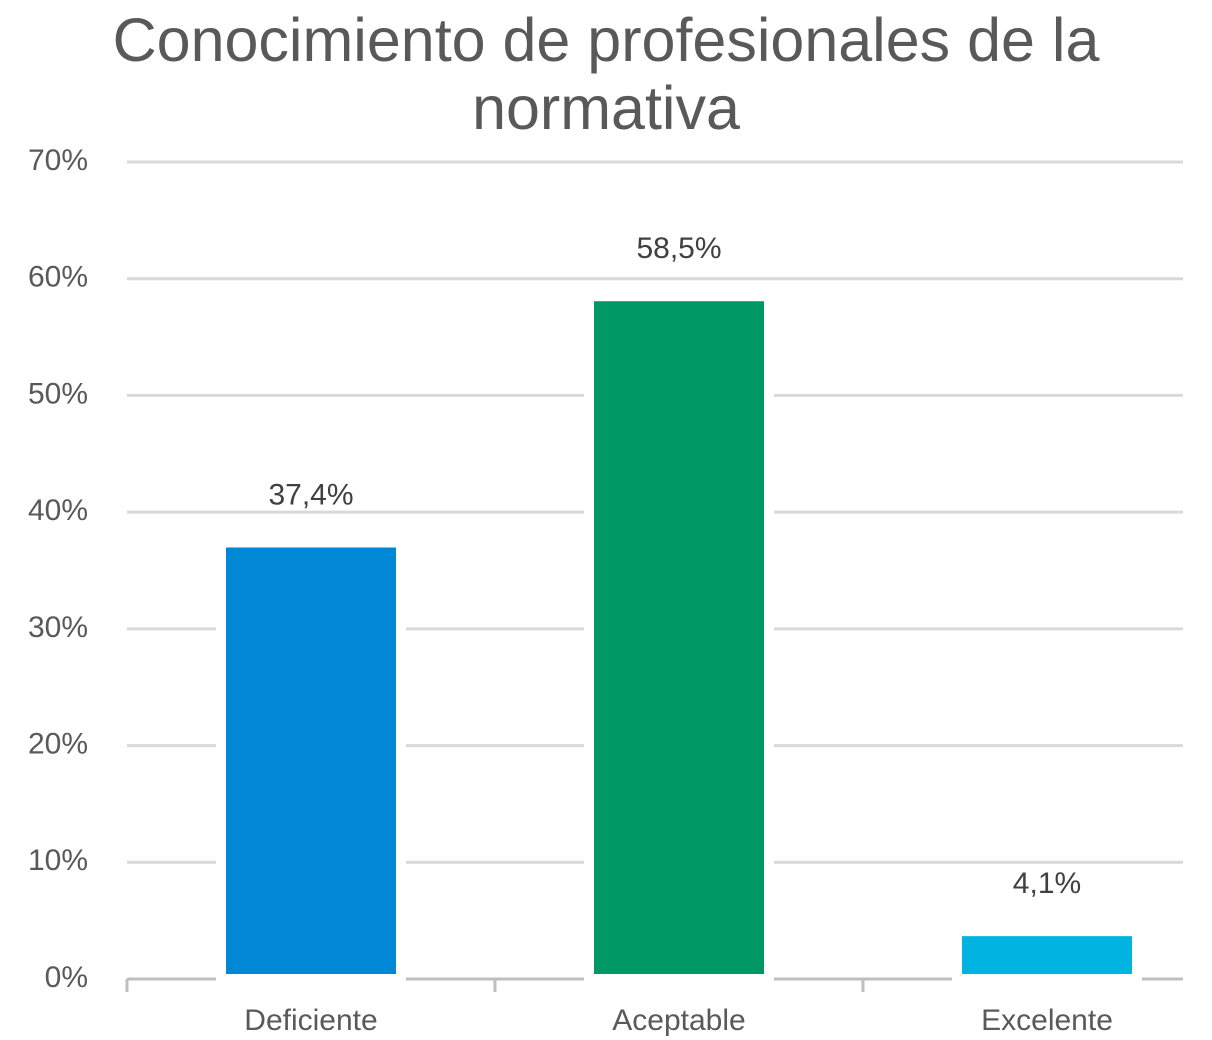  I want to click on value-label: 37,4%, so click(310, 494).